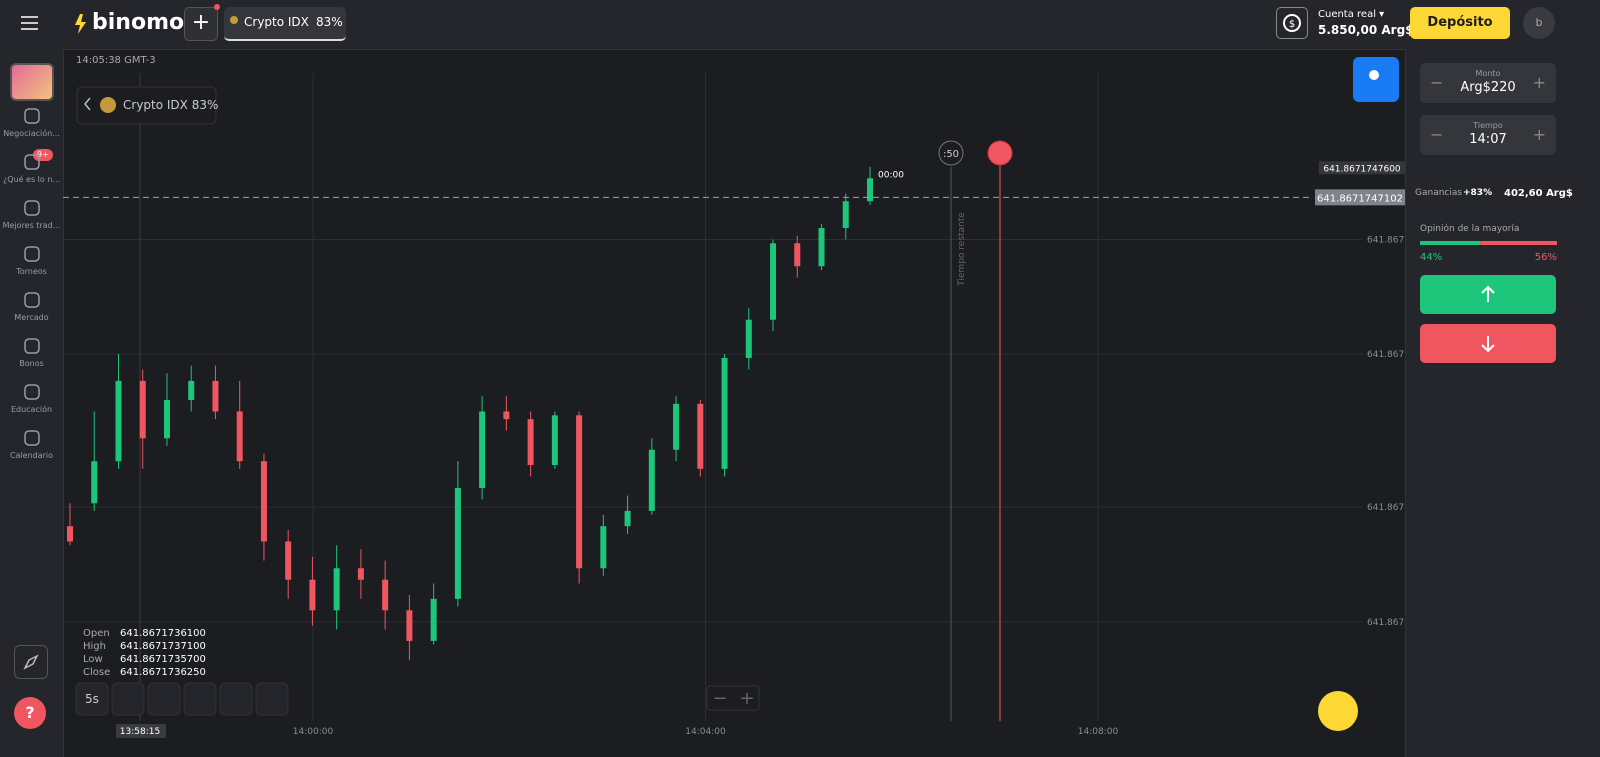 This screenshot has width=1600, height=757. Describe the element at coordinates (733, 698) in the screenshot. I see `zoom-controls` at that location.